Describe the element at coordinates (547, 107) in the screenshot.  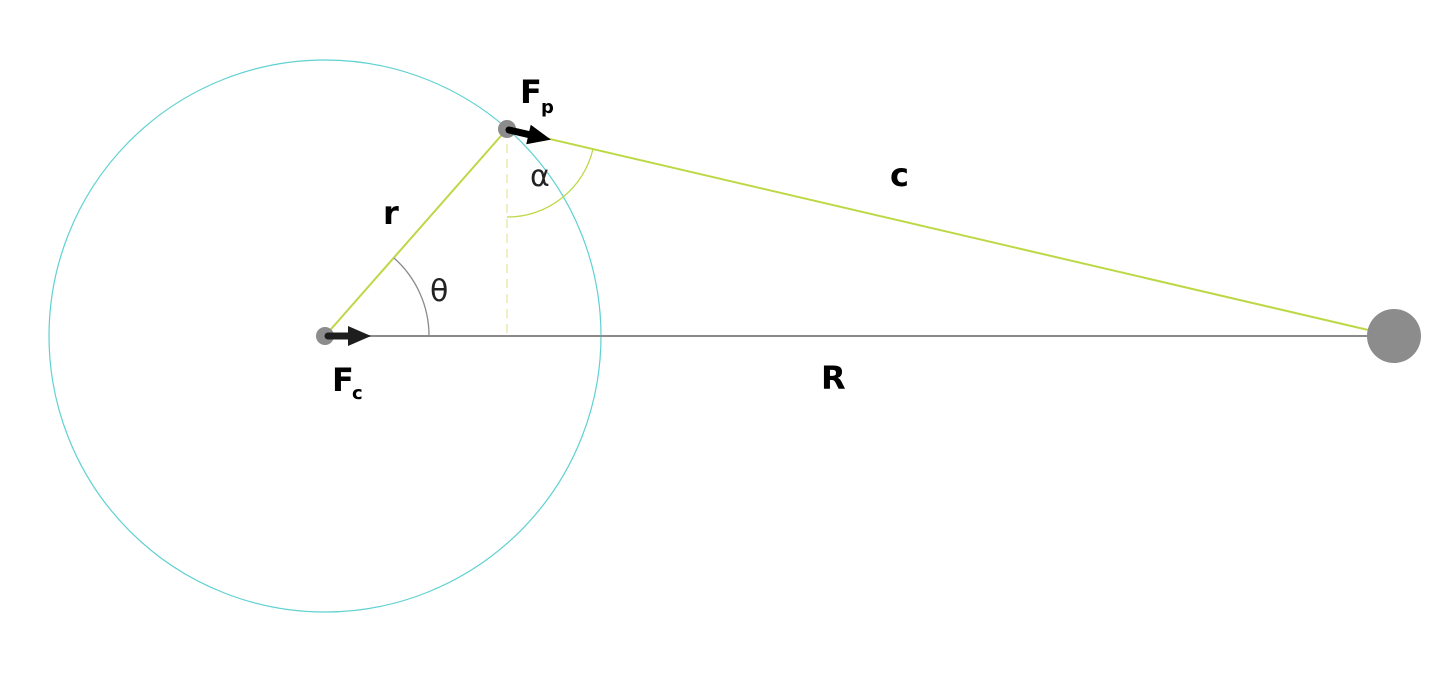
I see `label-Fp-sub: p` at that location.